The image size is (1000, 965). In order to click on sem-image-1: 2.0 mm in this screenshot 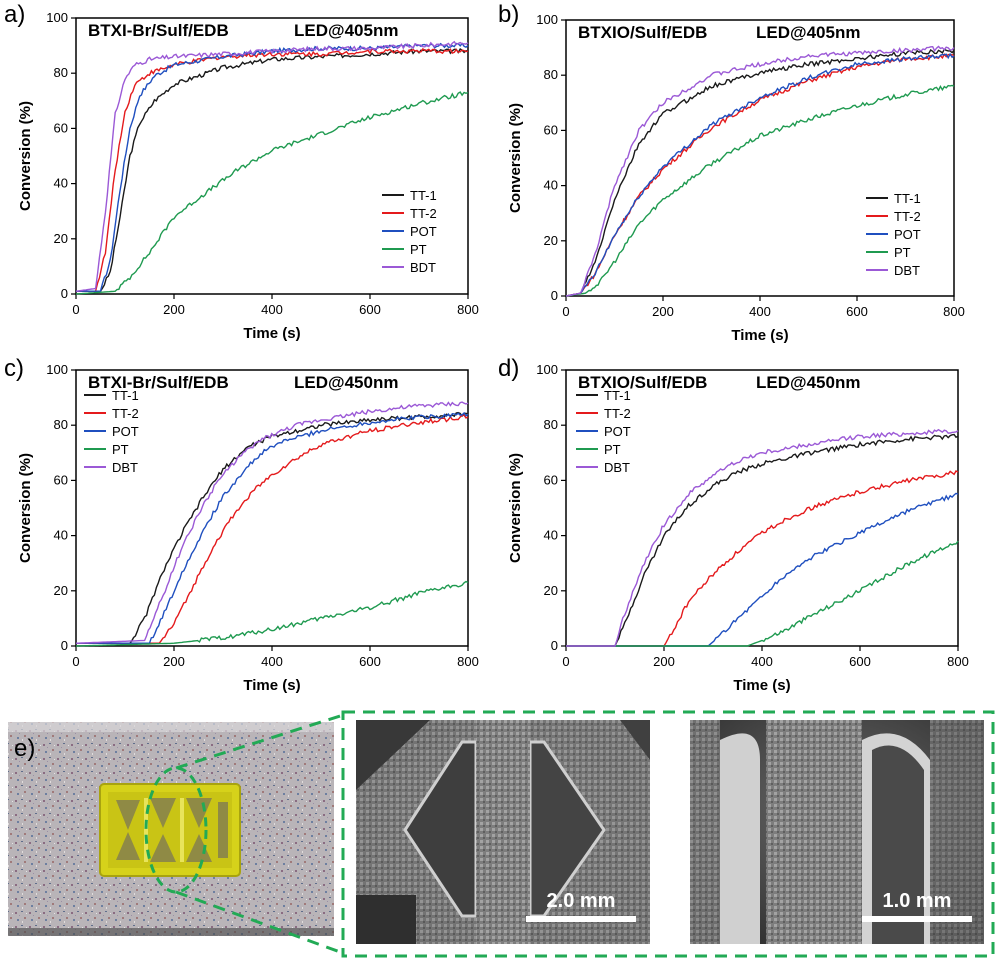, I will do `click(503, 832)`.